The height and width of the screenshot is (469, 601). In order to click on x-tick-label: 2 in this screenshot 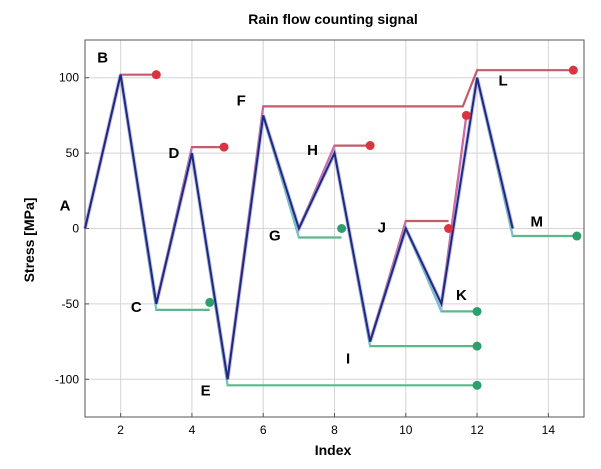, I will do `click(120, 430)`.